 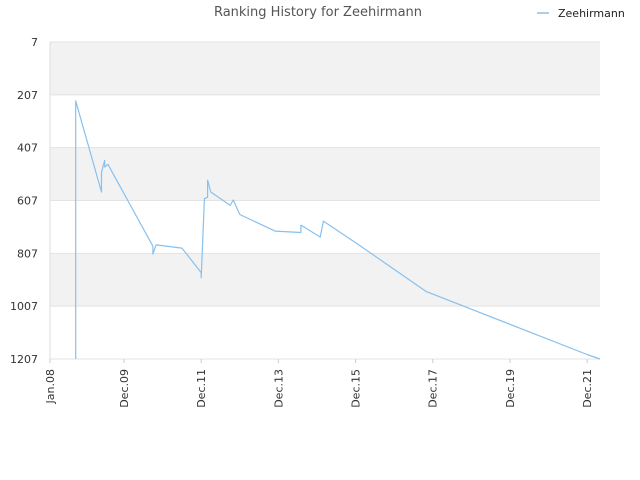 I want to click on y-axis: 7 207 407 607 807 1007 1207, so click(x=24, y=201).